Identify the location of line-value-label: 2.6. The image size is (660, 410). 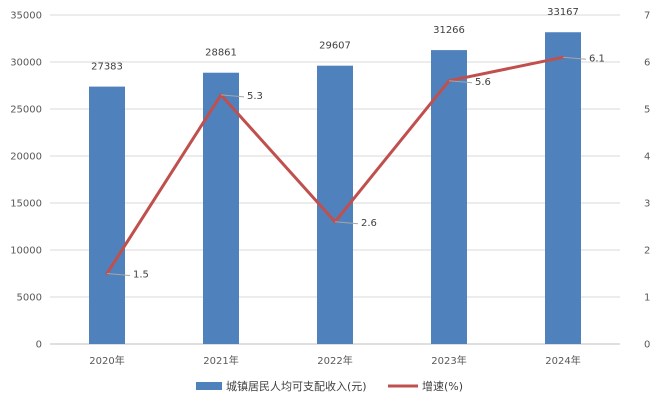
(369, 223).